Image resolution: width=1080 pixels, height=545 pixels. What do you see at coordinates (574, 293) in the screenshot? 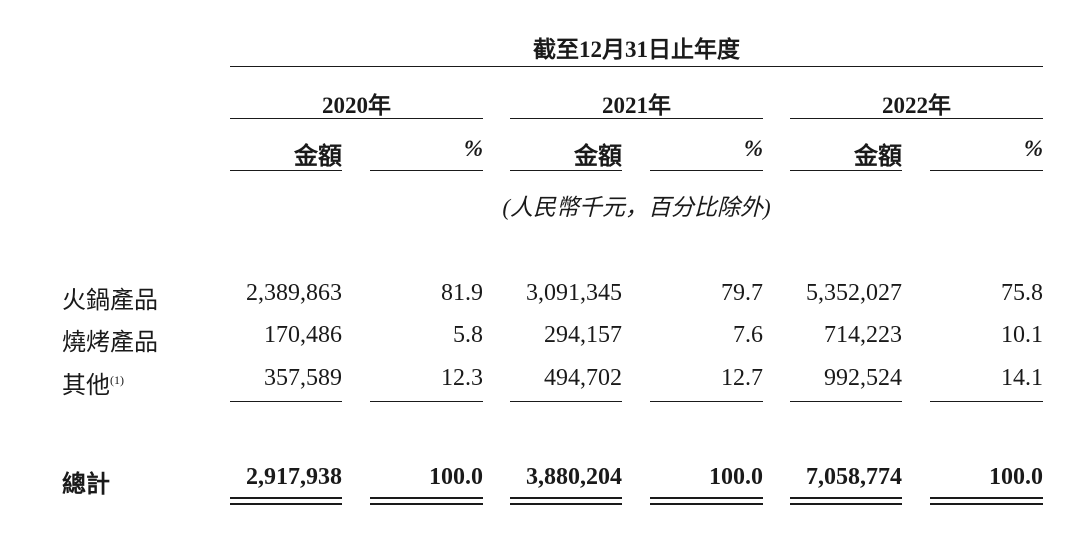
I see `amount-cell: 3,091,345` at bounding box center [574, 293].